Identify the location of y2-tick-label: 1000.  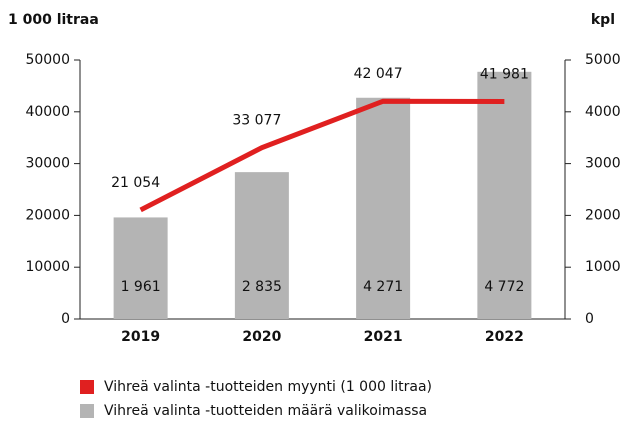
(603, 267).